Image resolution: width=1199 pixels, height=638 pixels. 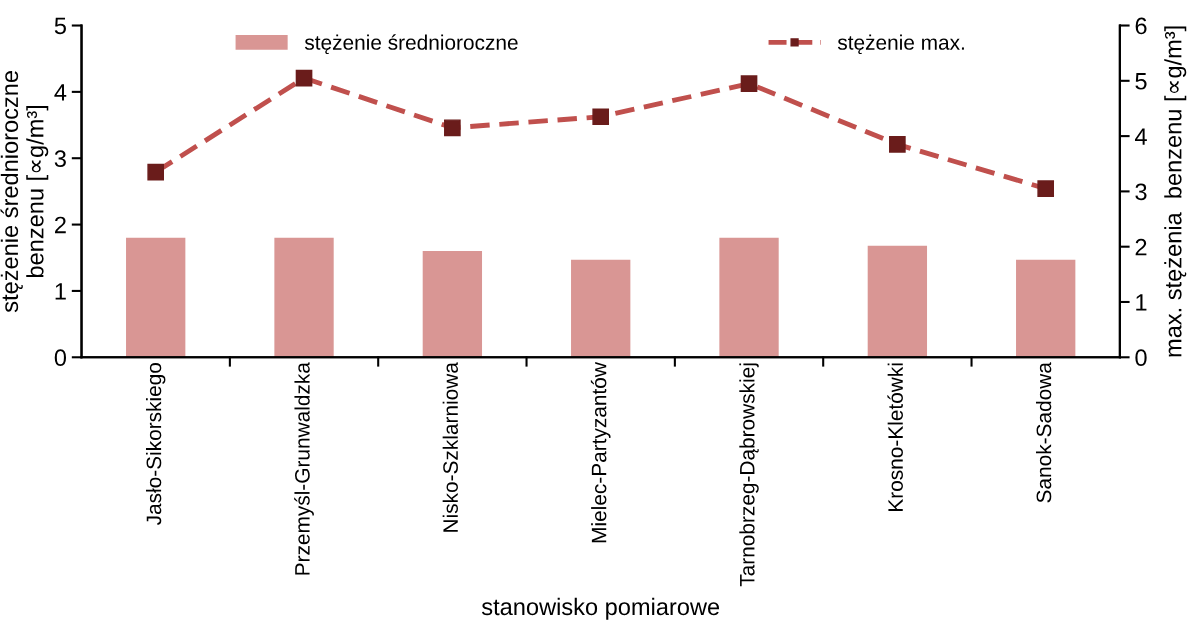 I want to click on x-tick-label: Nisko-Szklarniowa, so click(x=450, y=447).